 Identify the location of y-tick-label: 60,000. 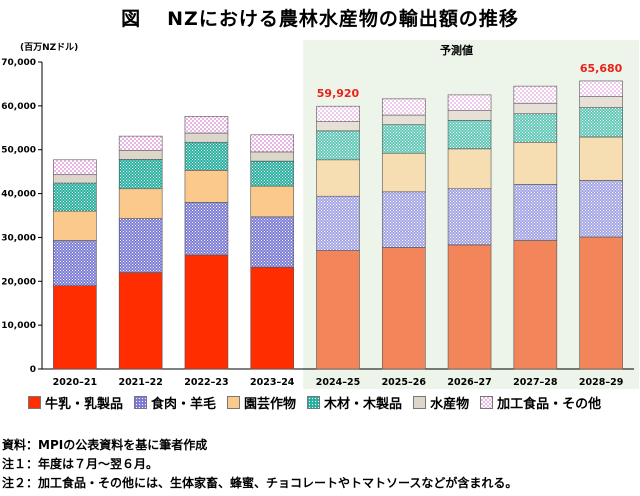
(18, 107).